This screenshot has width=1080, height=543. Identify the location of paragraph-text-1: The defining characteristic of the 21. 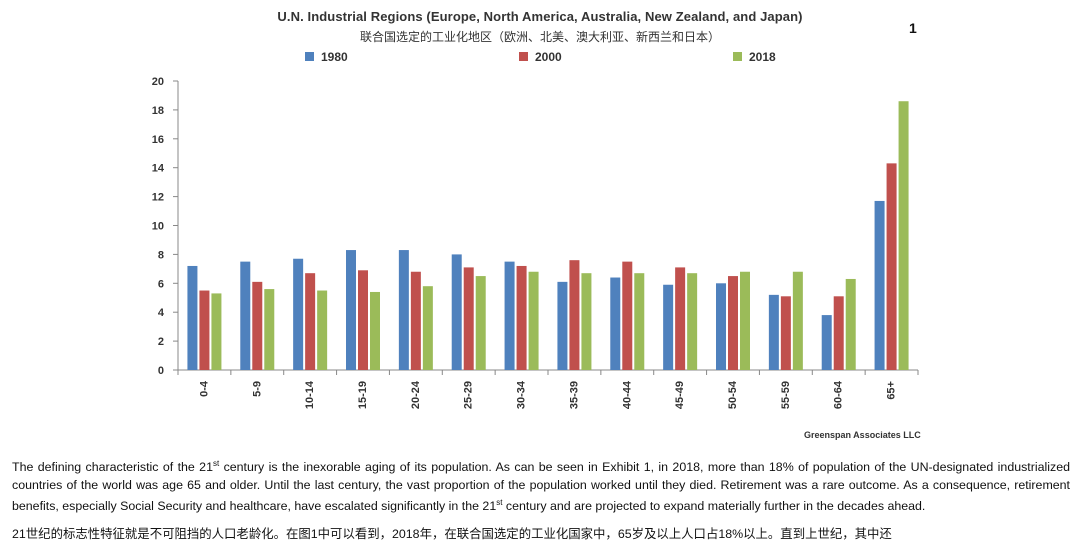
(112, 467).